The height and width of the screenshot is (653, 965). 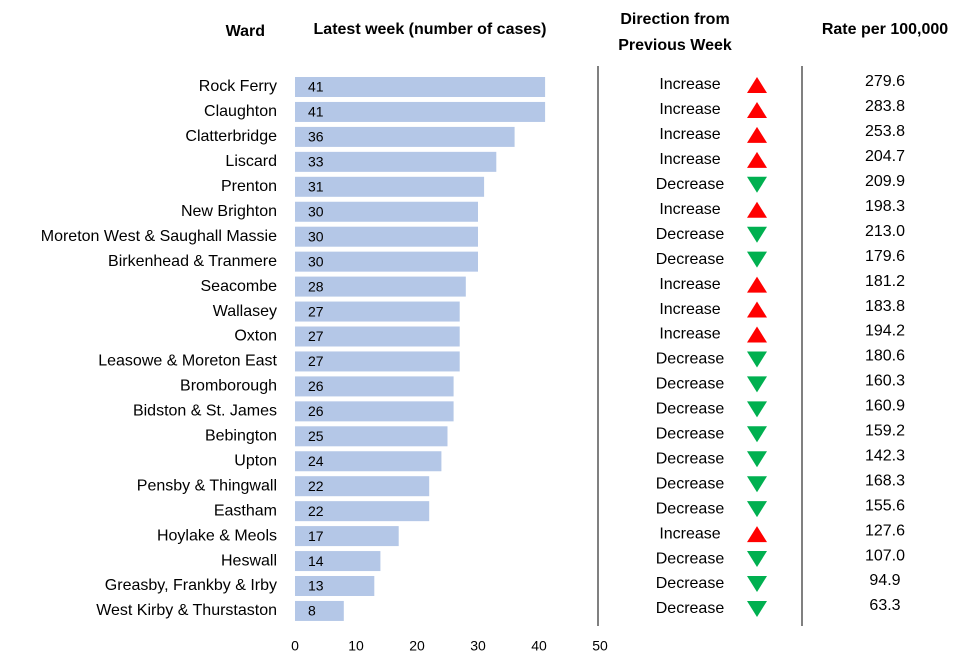 I want to click on category-label: Upton, so click(x=255, y=460).